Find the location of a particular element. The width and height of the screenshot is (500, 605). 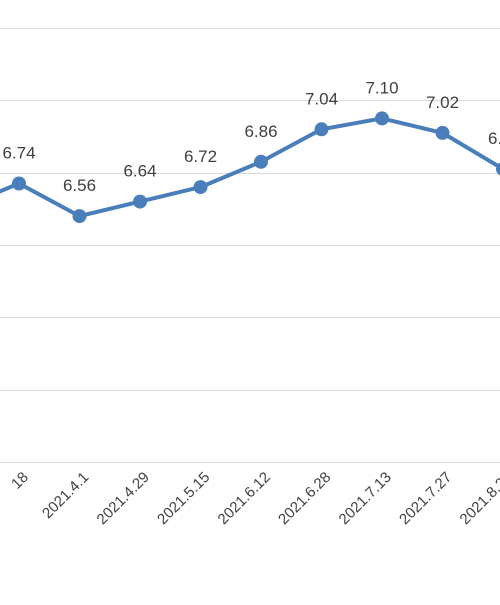

data-label: 6.64 is located at coordinates (139, 171).